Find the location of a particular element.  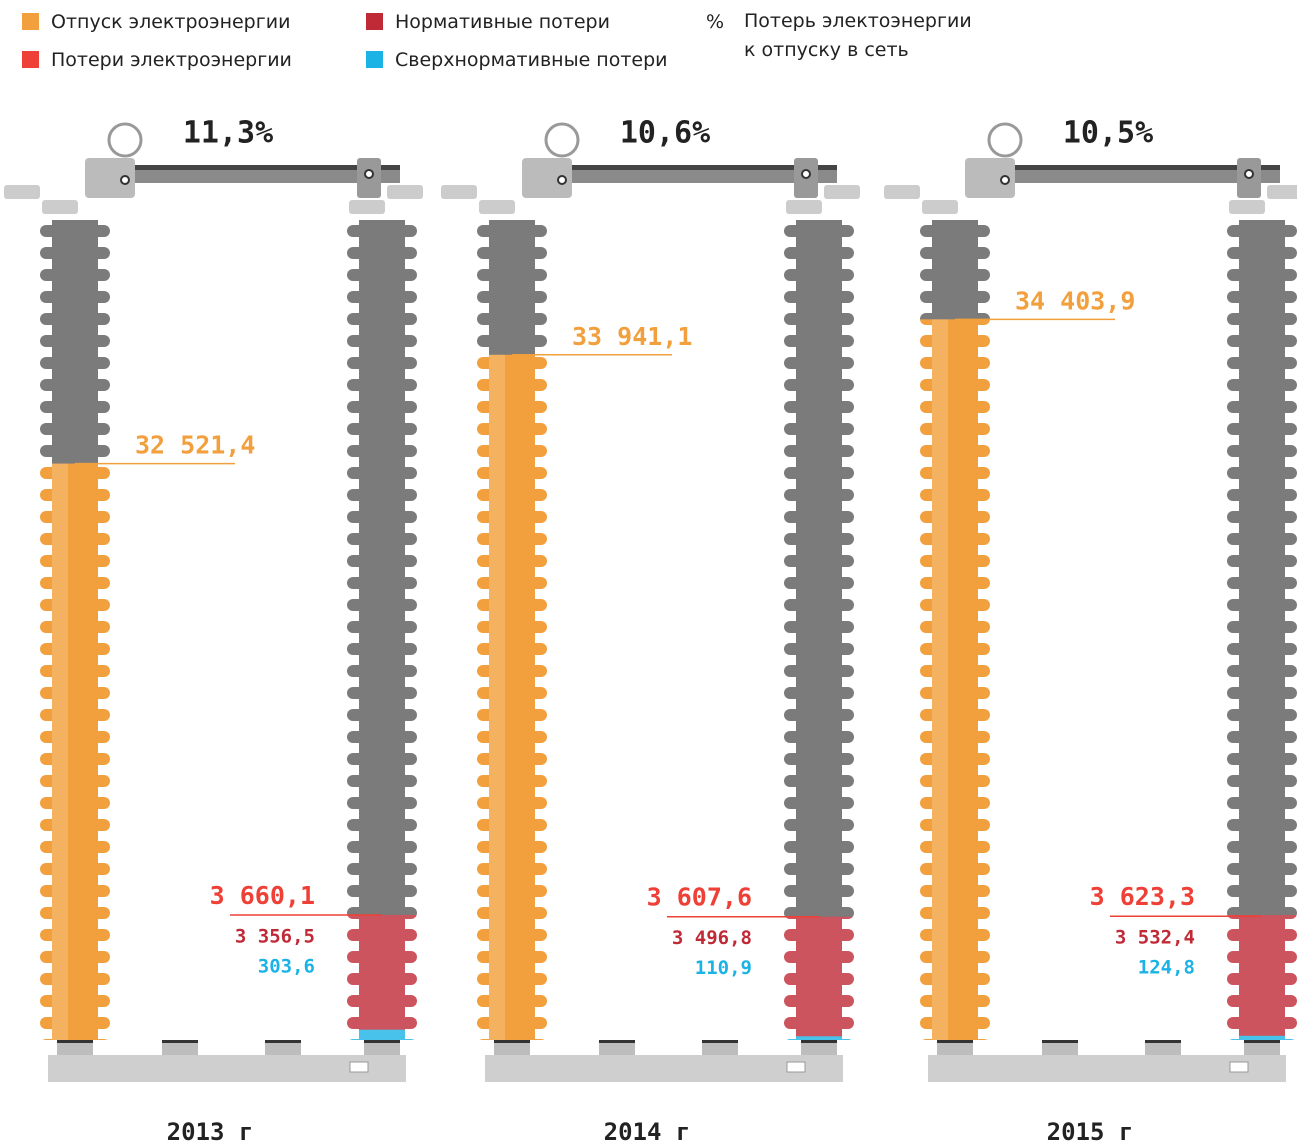

legend-item: % Потерь электоэнергии к отпуску в сеть is located at coordinates (845, 36).